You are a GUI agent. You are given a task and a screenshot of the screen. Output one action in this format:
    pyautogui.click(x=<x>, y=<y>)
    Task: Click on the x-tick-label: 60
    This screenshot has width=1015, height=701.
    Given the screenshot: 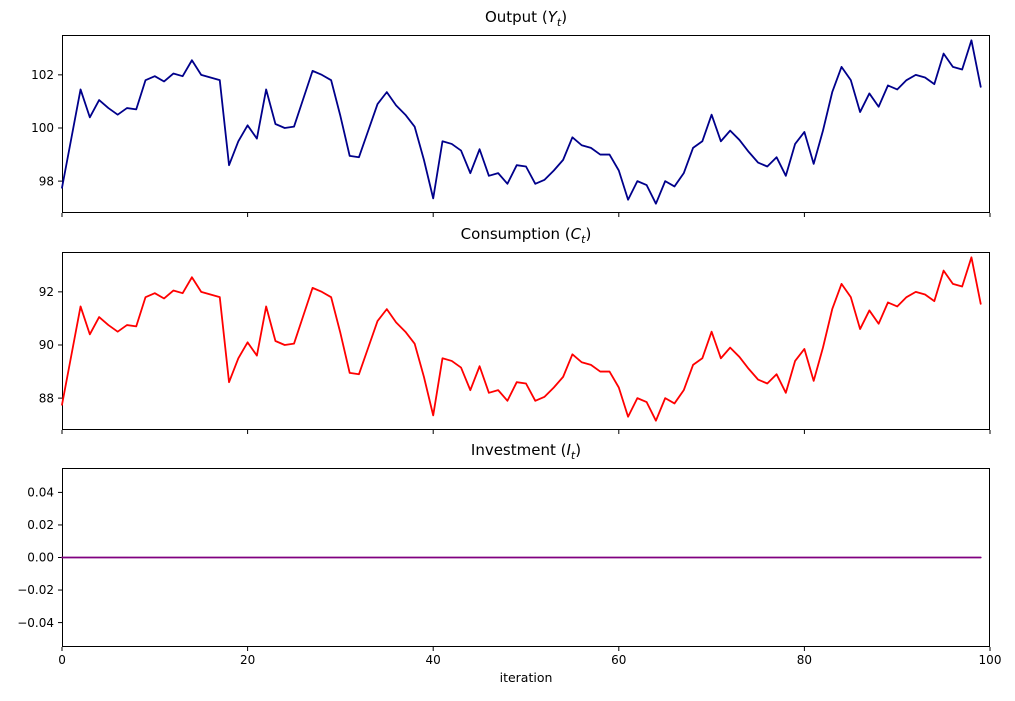 What is the action you would take?
    pyautogui.click(x=618, y=660)
    